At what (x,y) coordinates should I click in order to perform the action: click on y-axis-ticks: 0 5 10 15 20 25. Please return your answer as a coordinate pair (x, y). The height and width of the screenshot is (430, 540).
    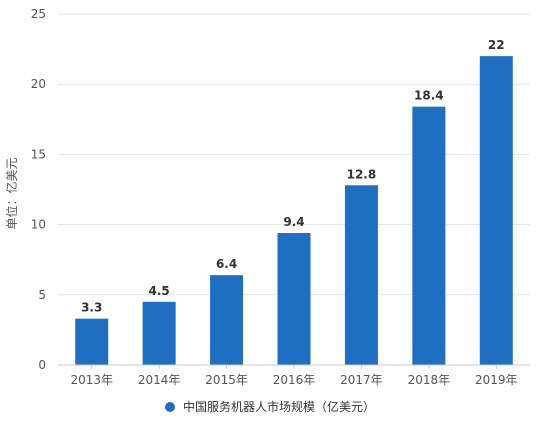
    Looking at the image, I should click on (38, 189).